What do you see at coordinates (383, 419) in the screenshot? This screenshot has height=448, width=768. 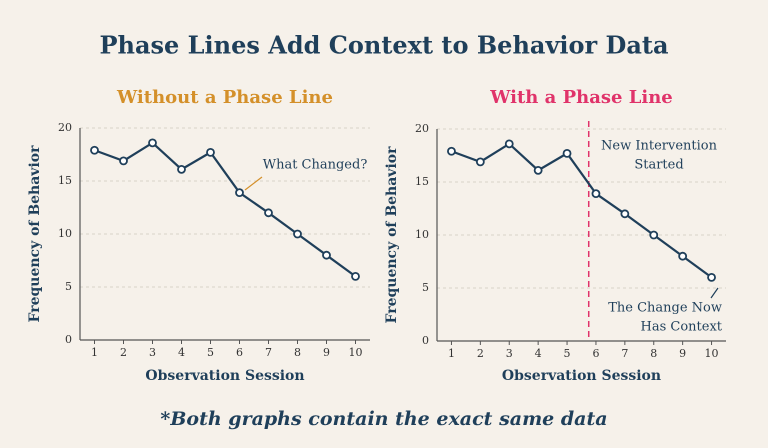 I see `footnote: *Both graphs contain the exact same data` at bounding box center [383, 419].